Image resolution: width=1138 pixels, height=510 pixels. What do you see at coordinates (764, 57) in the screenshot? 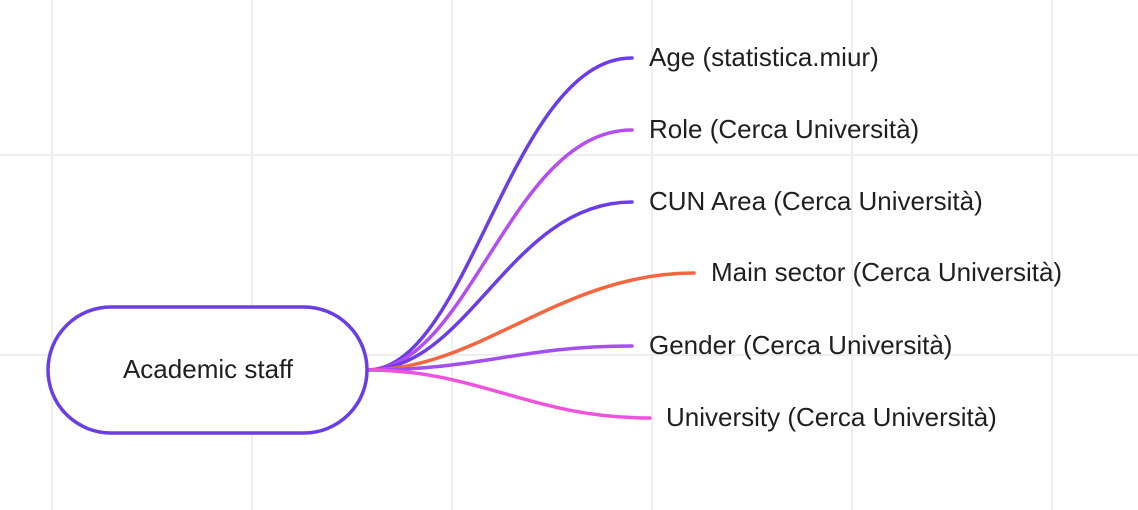
I see `branch-label: Age (statistica.miur)` at bounding box center [764, 57].